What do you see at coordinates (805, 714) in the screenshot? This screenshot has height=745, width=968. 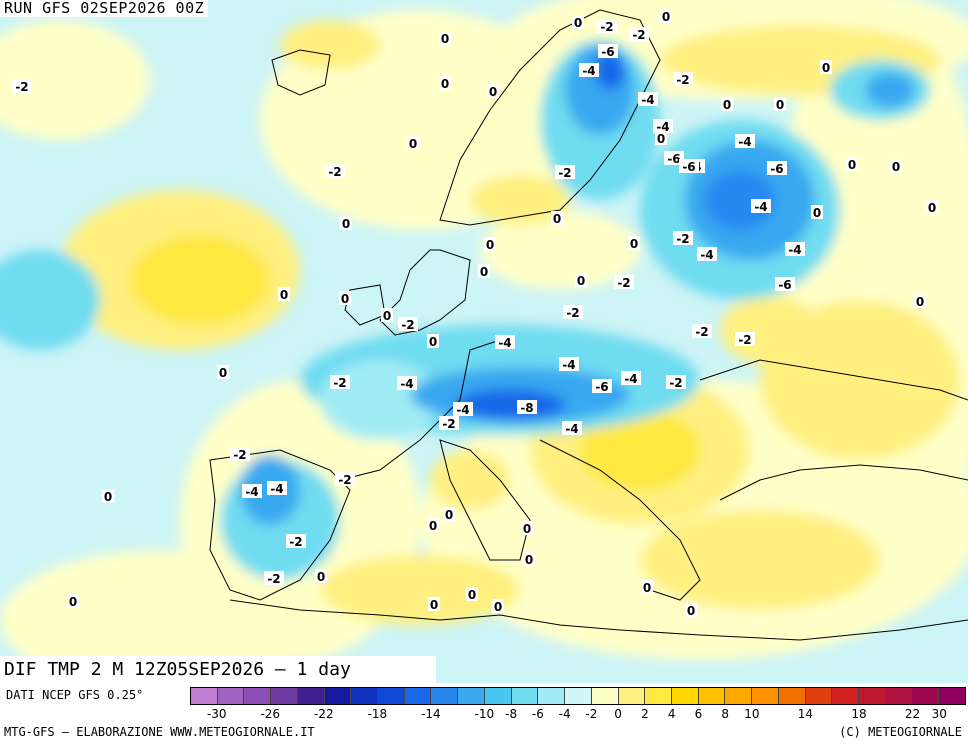 I see `color-scale-tick: 14` at bounding box center [805, 714].